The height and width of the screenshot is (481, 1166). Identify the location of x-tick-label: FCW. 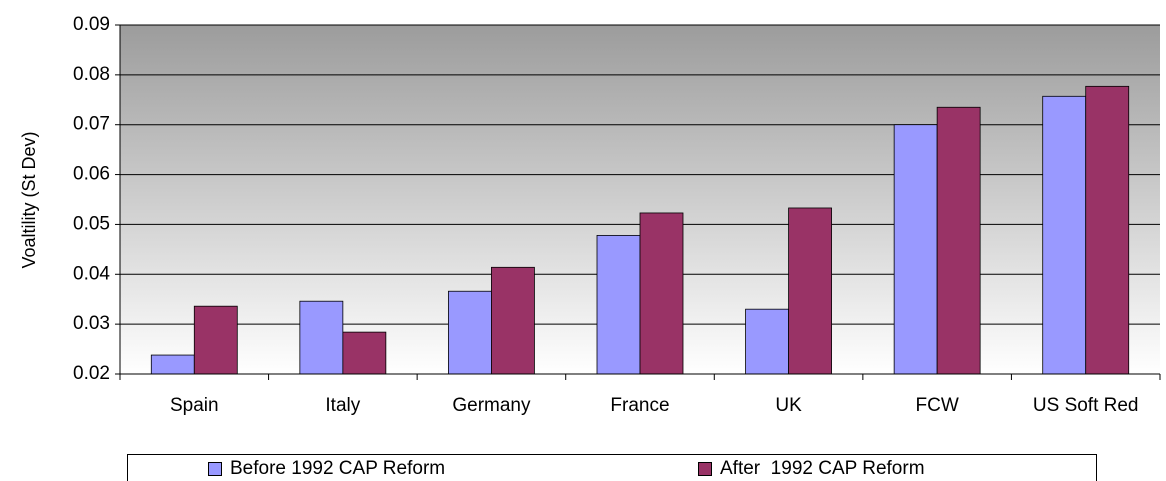
(937, 405).